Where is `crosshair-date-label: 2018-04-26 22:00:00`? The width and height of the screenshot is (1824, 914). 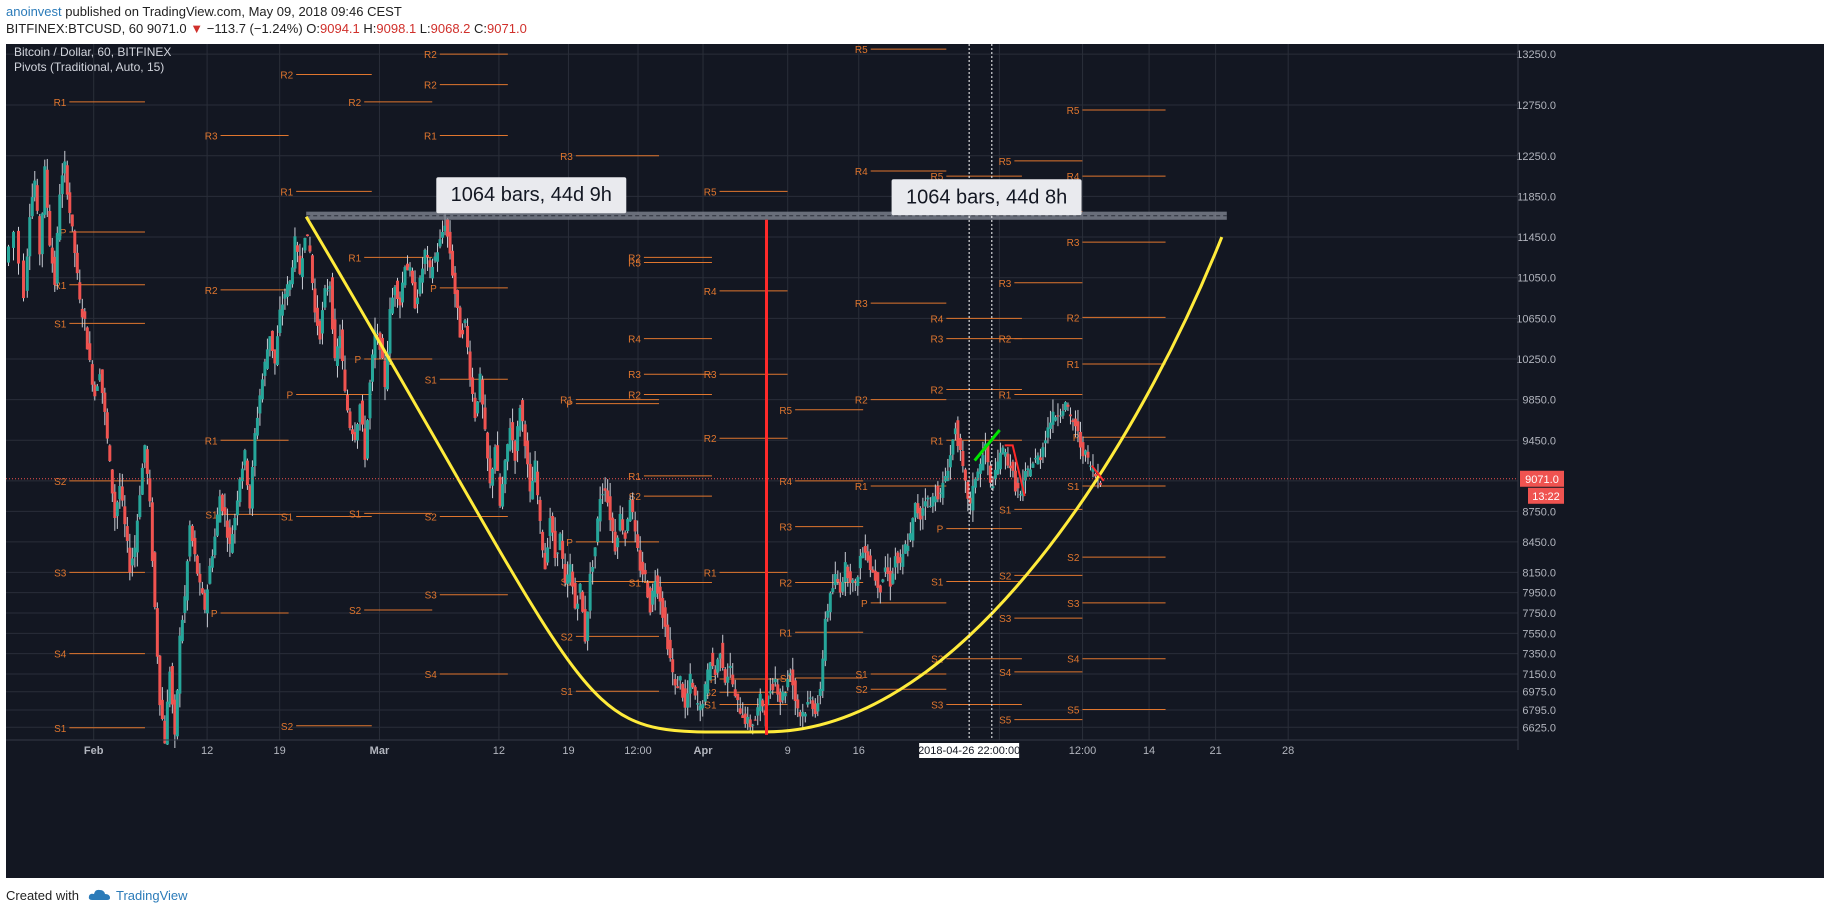 crosshair-date-label: 2018-04-26 22:00:00 is located at coordinates (969, 751).